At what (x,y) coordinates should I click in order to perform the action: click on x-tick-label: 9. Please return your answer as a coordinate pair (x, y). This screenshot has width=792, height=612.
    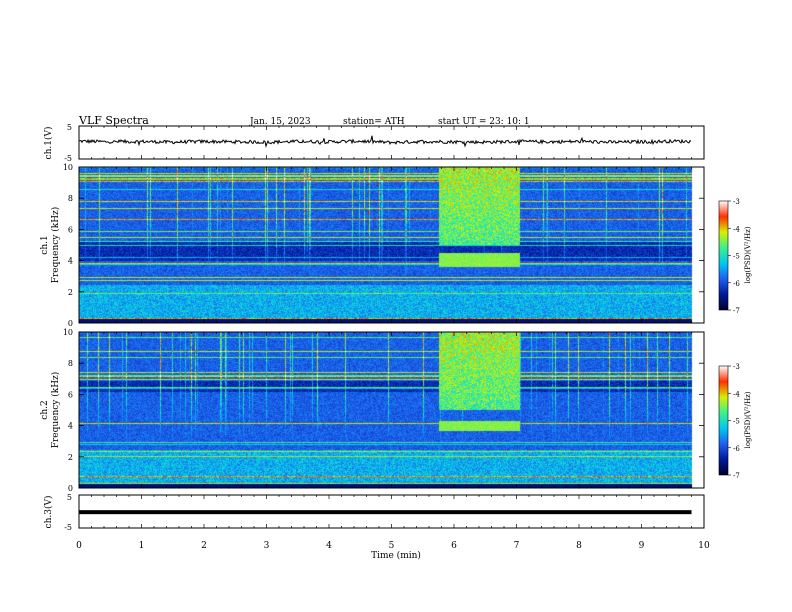
    Looking at the image, I should click on (642, 546).